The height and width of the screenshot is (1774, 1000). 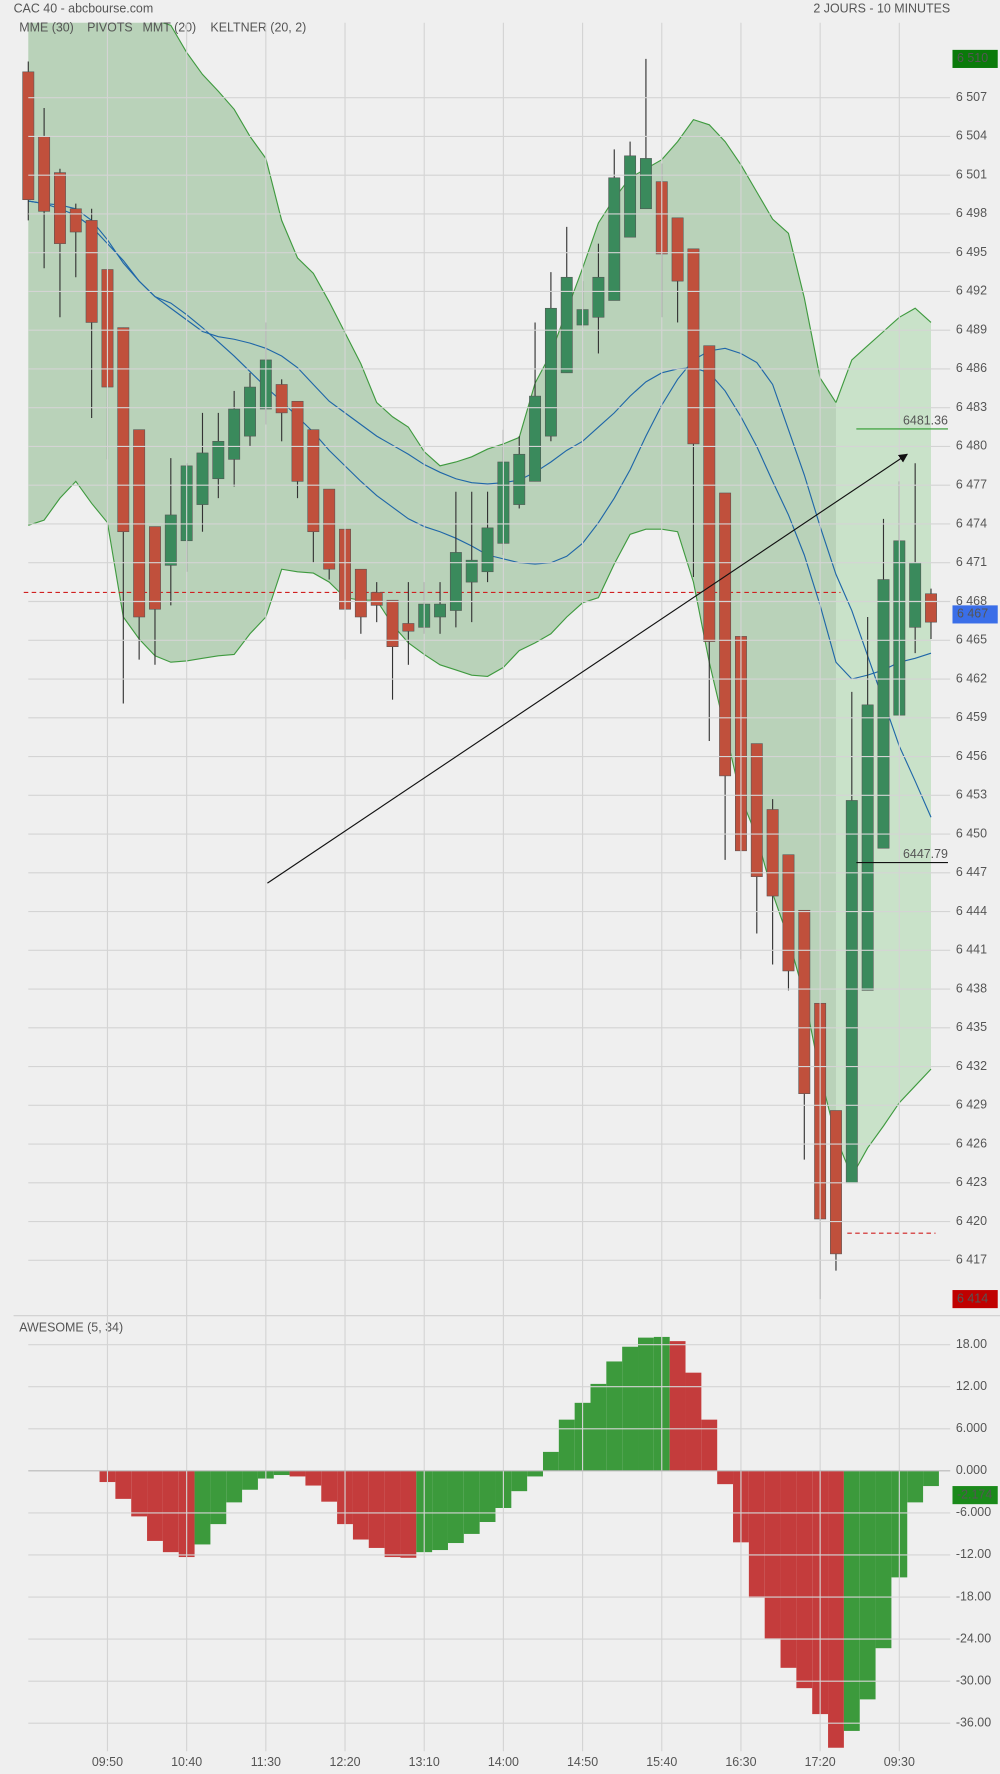 What do you see at coordinates (972, 614) in the screenshot?
I see `price-marker-label: 6 467` at bounding box center [972, 614].